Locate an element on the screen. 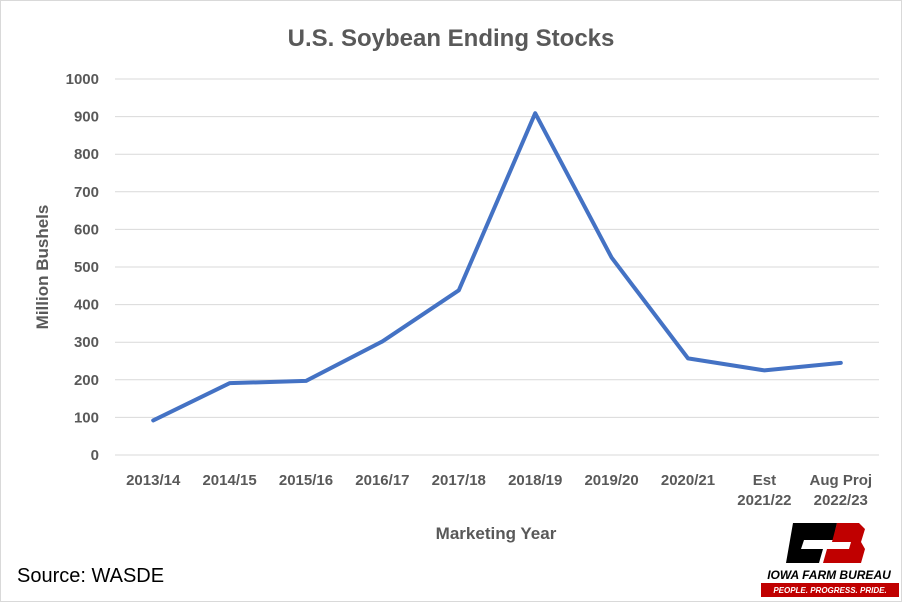  x-tick-label: 2014/15 is located at coordinates (229, 480).